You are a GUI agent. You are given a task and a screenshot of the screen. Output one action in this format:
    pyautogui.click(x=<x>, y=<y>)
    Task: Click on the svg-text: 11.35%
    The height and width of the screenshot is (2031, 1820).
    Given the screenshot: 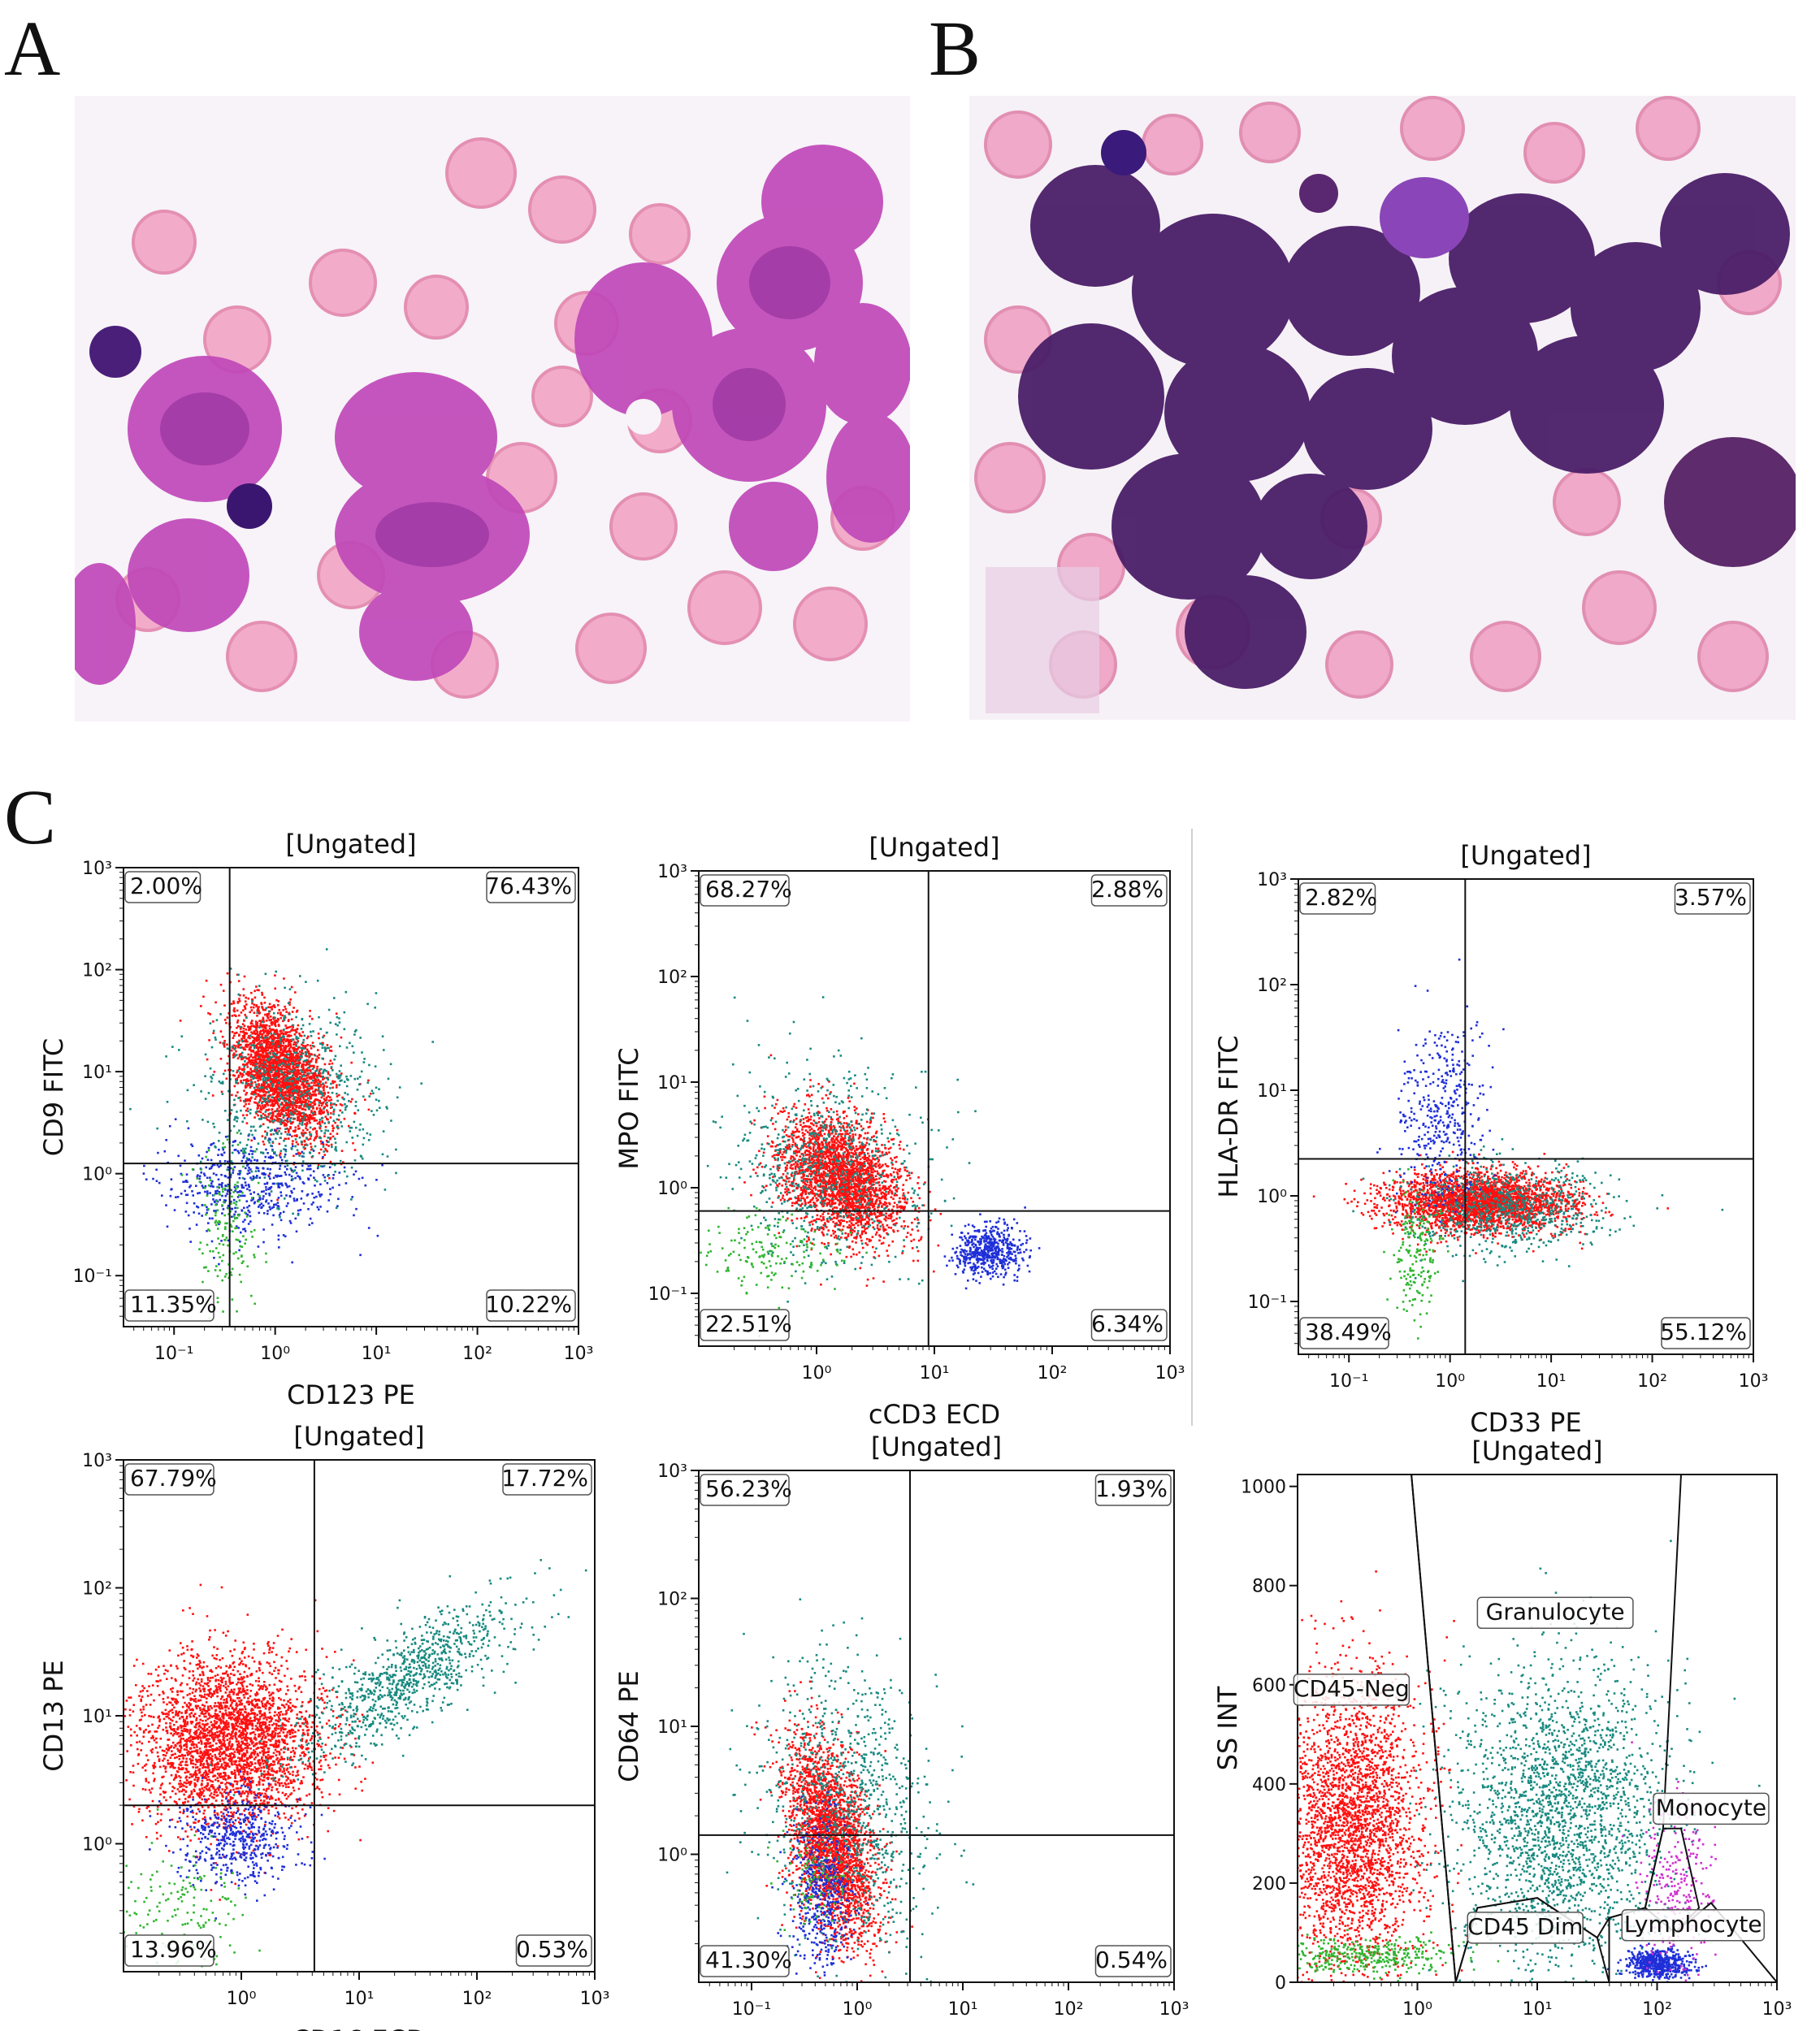 What is the action you would take?
    pyautogui.click(x=173, y=1304)
    